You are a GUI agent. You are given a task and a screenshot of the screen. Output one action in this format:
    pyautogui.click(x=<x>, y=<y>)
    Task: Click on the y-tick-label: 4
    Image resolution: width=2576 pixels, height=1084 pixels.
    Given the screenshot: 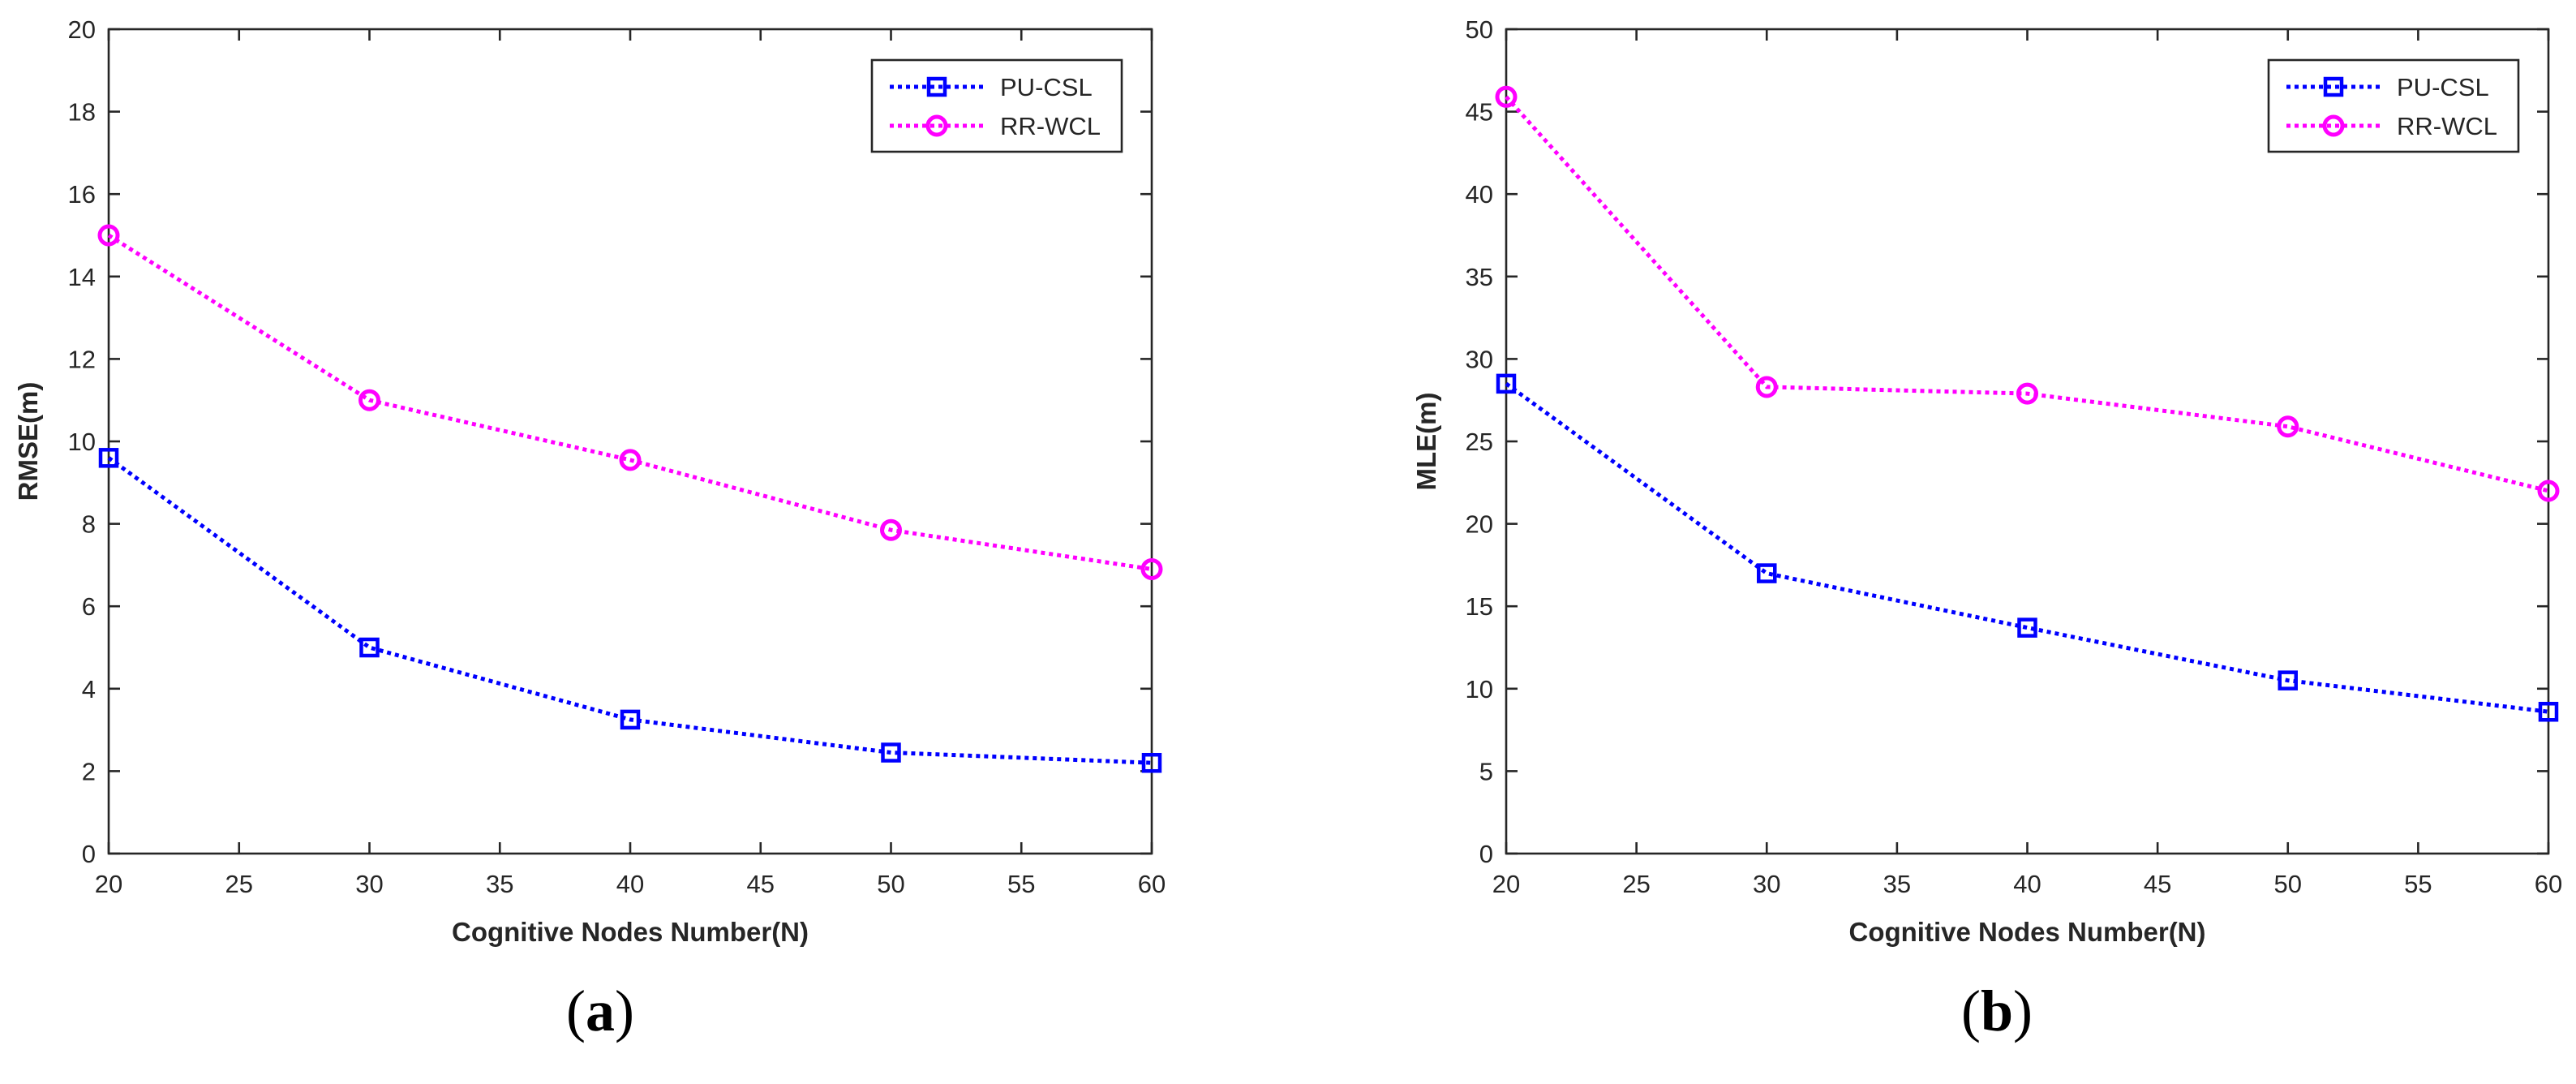 What is the action you would take?
    pyautogui.click(x=89, y=689)
    